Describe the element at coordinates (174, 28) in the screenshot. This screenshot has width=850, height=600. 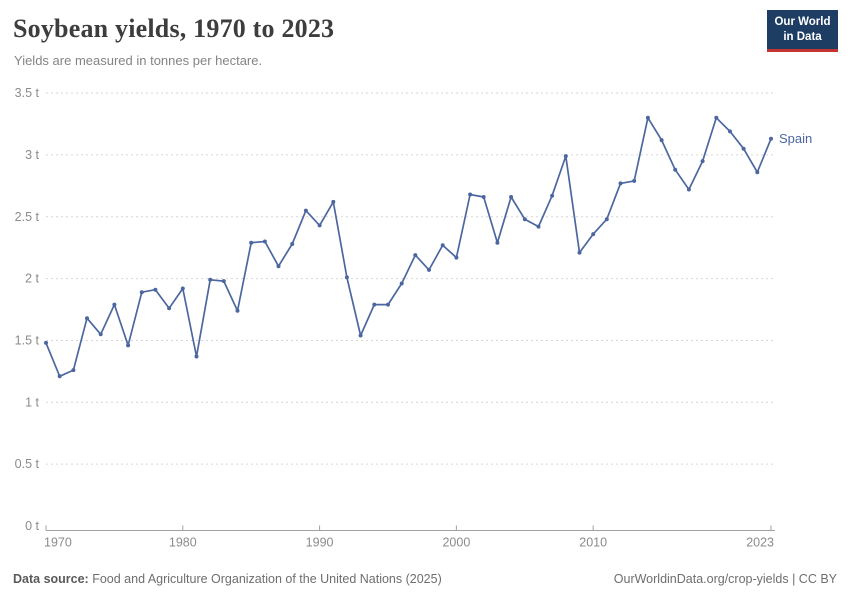
I see `page-title: Soybean yields, 1970 to 2023` at that location.